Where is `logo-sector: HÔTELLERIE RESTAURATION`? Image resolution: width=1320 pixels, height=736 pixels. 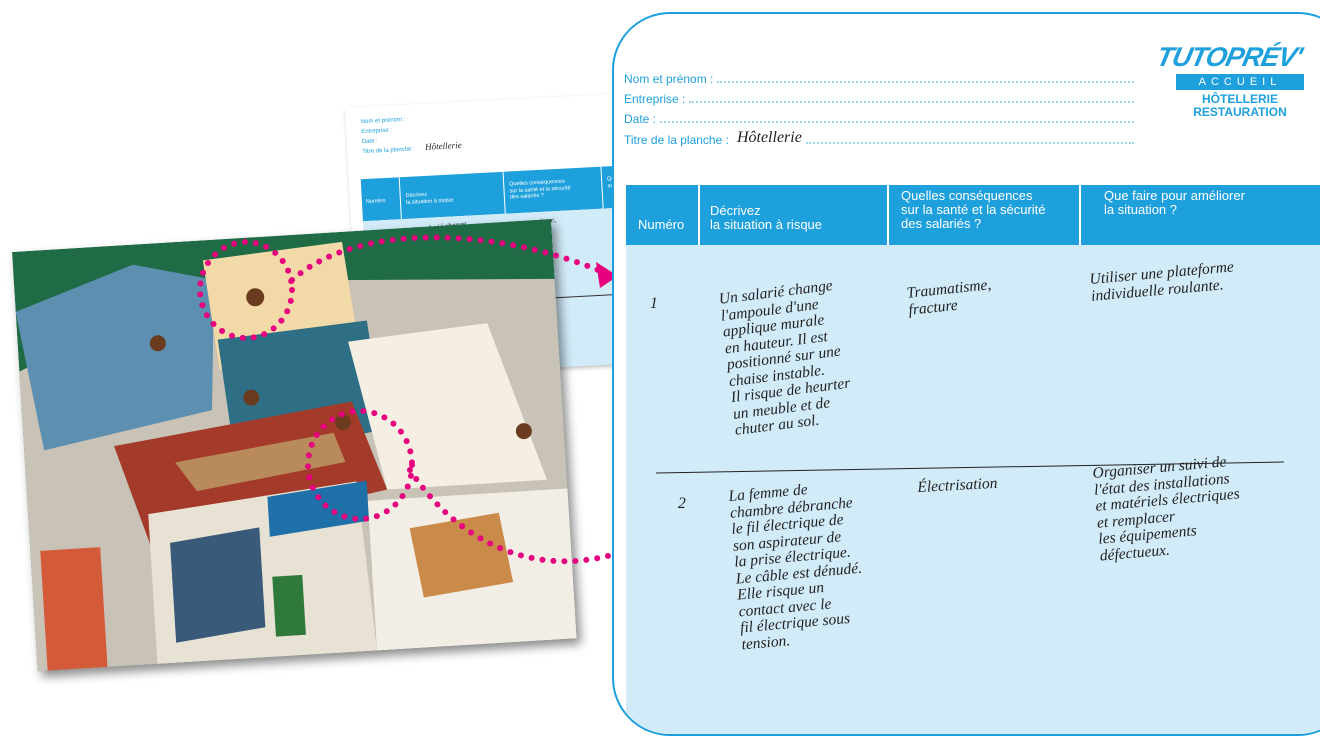
logo-sector: HÔTELLERIE RESTAURATION is located at coordinates (1240, 106).